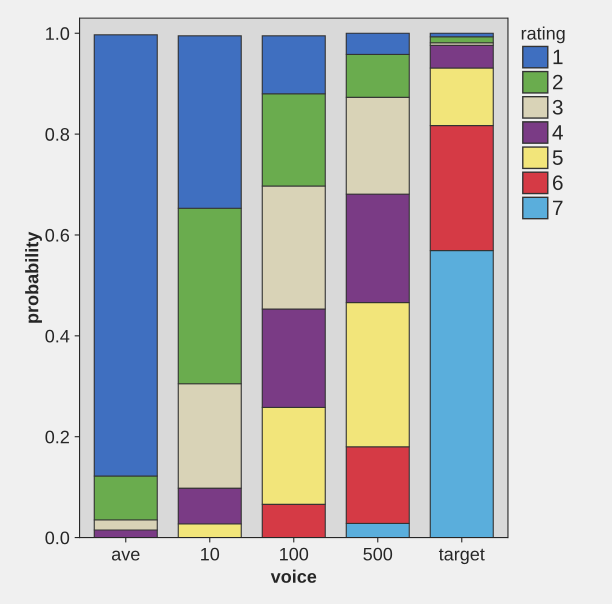  What do you see at coordinates (57, 336) in the screenshot?
I see `y-tick-label: 0.4` at bounding box center [57, 336].